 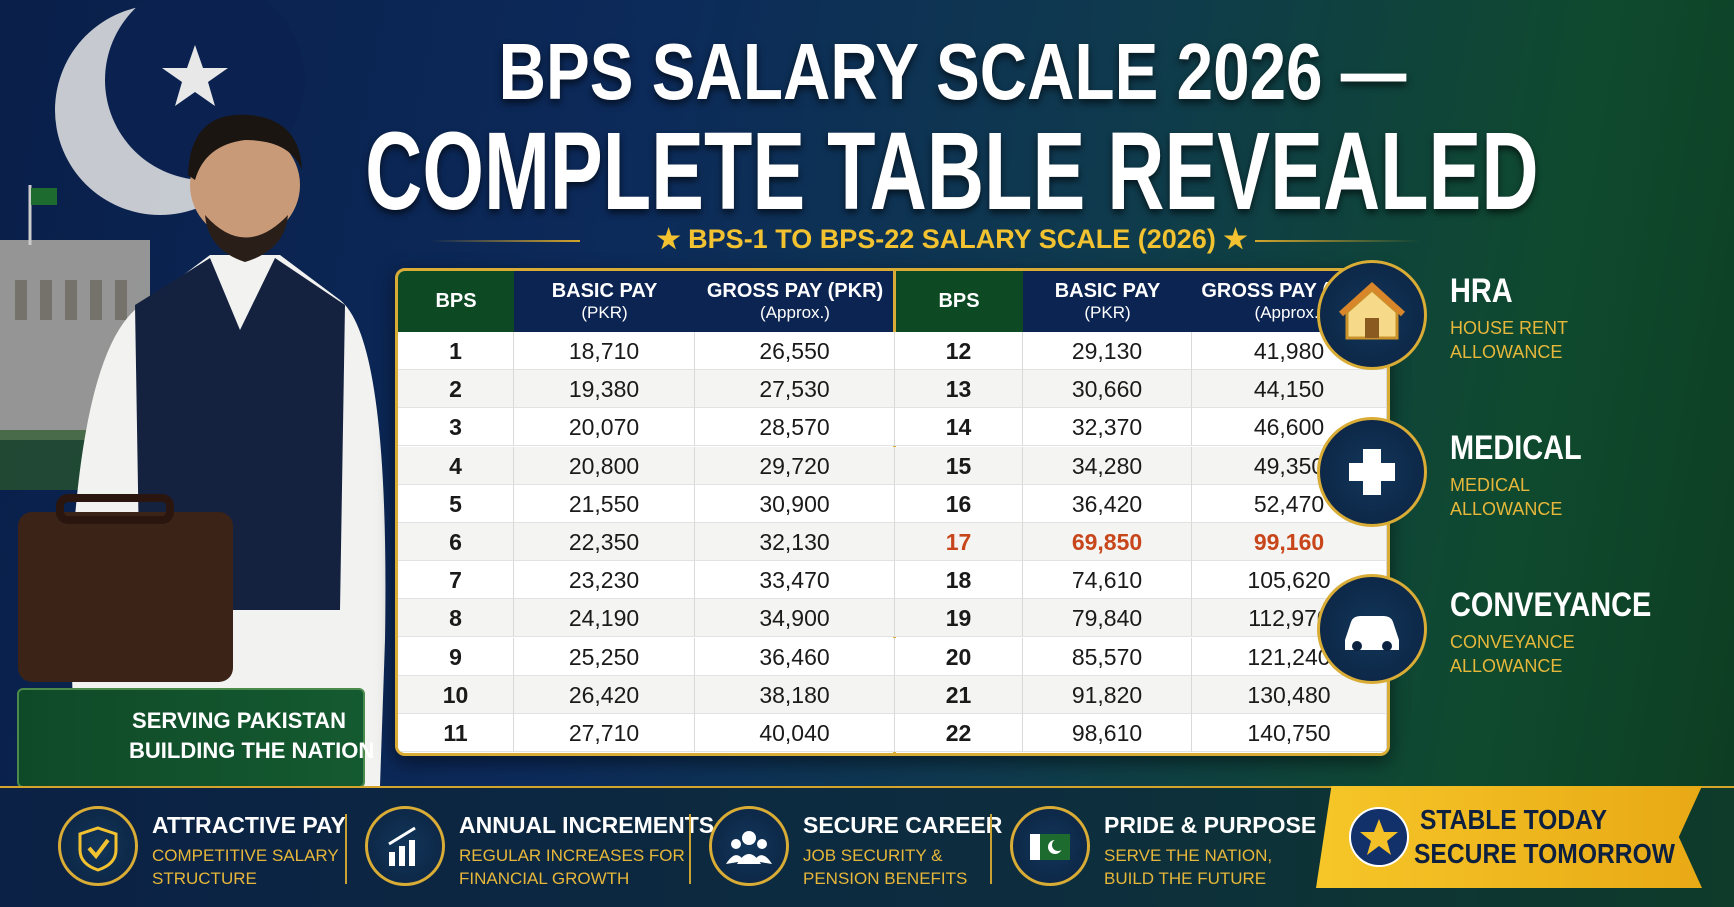 What do you see at coordinates (456, 503) in the screenshot?
I see `table-cell: 5` at bounding box center [456, 503].